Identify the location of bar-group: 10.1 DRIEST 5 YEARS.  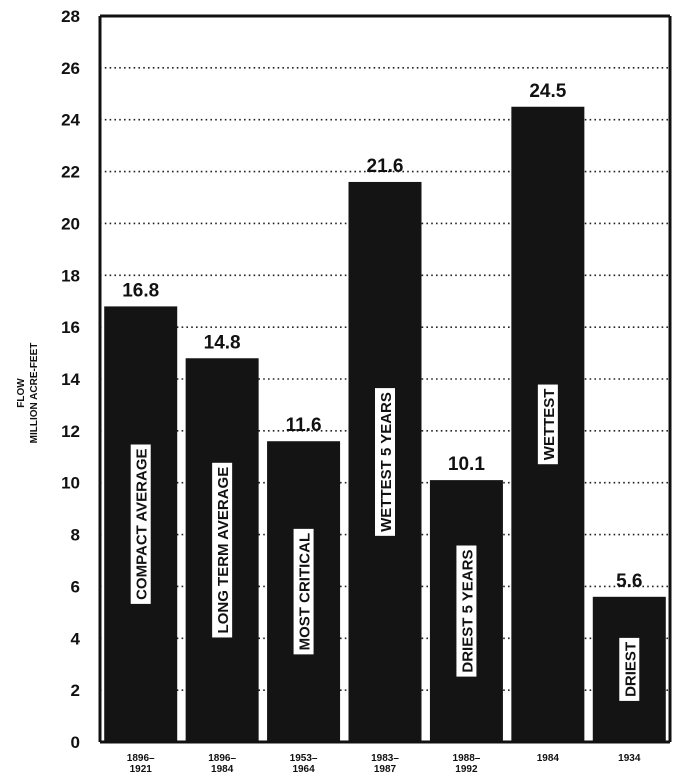
(466, 598).